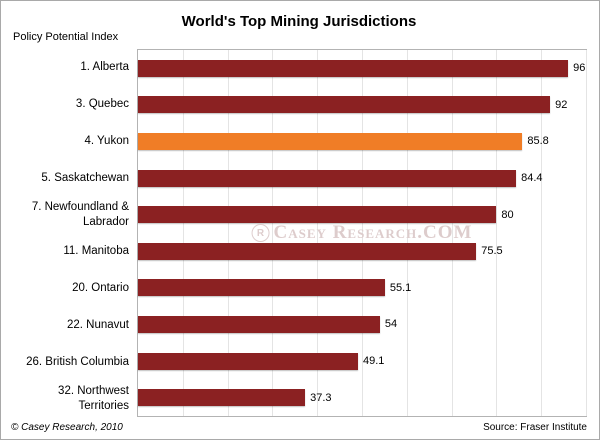 This screenshot has height=440, width=600. I want to click on bar-row: 92, so click(362, 105).